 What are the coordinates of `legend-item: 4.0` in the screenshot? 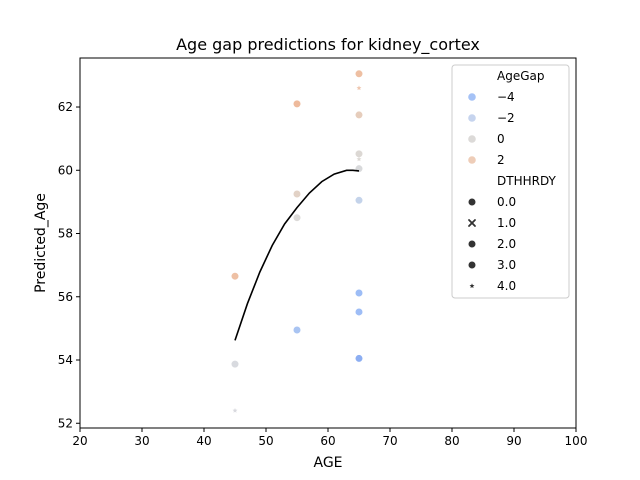 It's located at (492, 286).